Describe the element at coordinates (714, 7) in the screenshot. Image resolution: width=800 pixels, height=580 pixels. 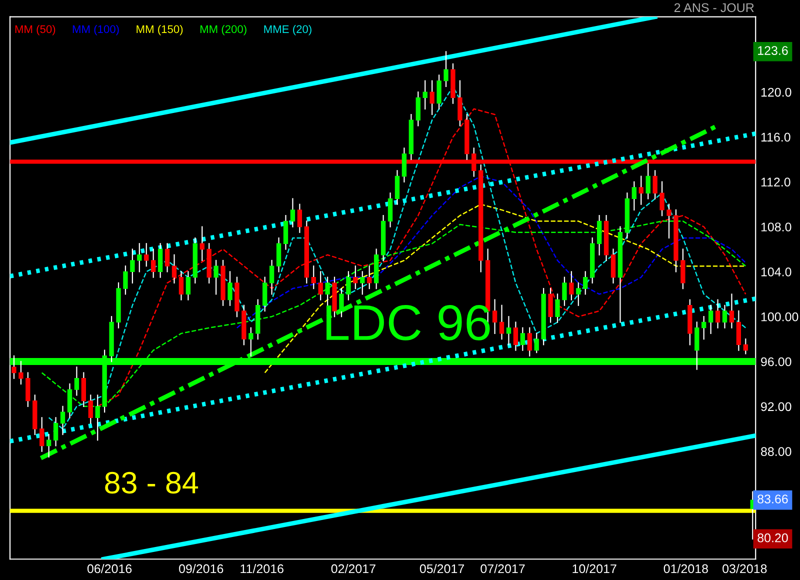
I see `chart-title: 2 ANS - JOUR` at that location.